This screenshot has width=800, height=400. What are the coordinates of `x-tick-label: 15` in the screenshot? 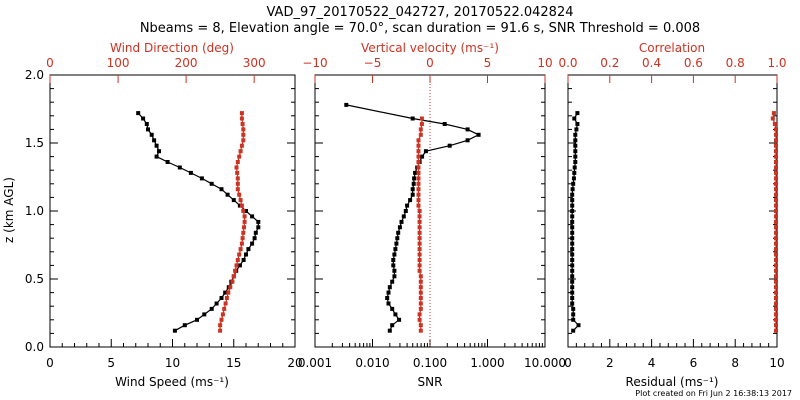 It's located at (233, 363).